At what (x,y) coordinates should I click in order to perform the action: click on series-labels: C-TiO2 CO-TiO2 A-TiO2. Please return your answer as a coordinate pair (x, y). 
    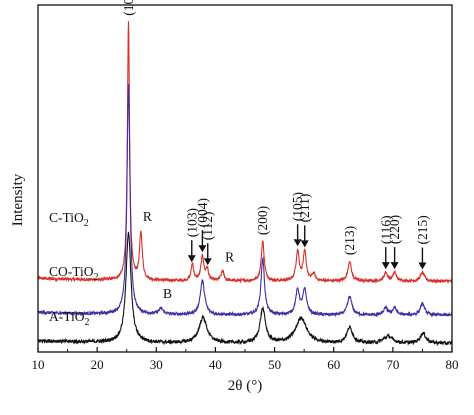
    Looking at the image, I should click on (74, 269).